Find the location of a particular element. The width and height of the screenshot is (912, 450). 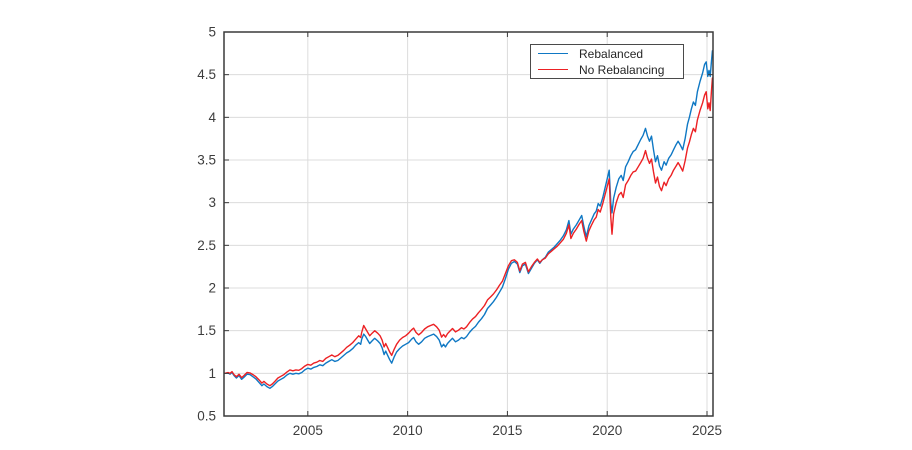

y-tick-label: 4.5 is located at coordinates (206, 74).